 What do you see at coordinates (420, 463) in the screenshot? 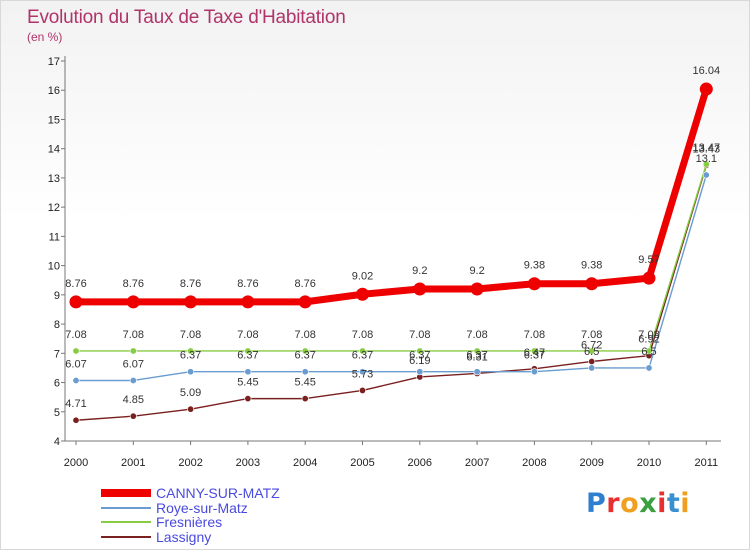
I see `x-tick-label: 2006` at bounding box center [420, 463].